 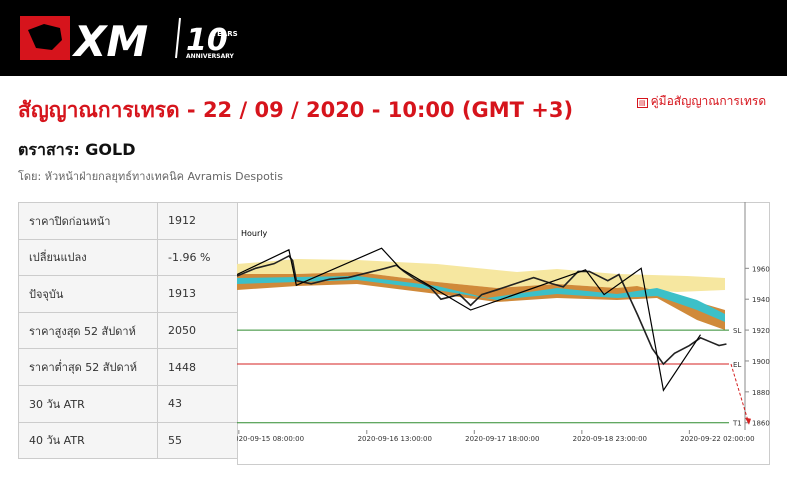 I want to click on x-tick-label: 2020-09-22 02:00:00, so click(x=717, y=439).